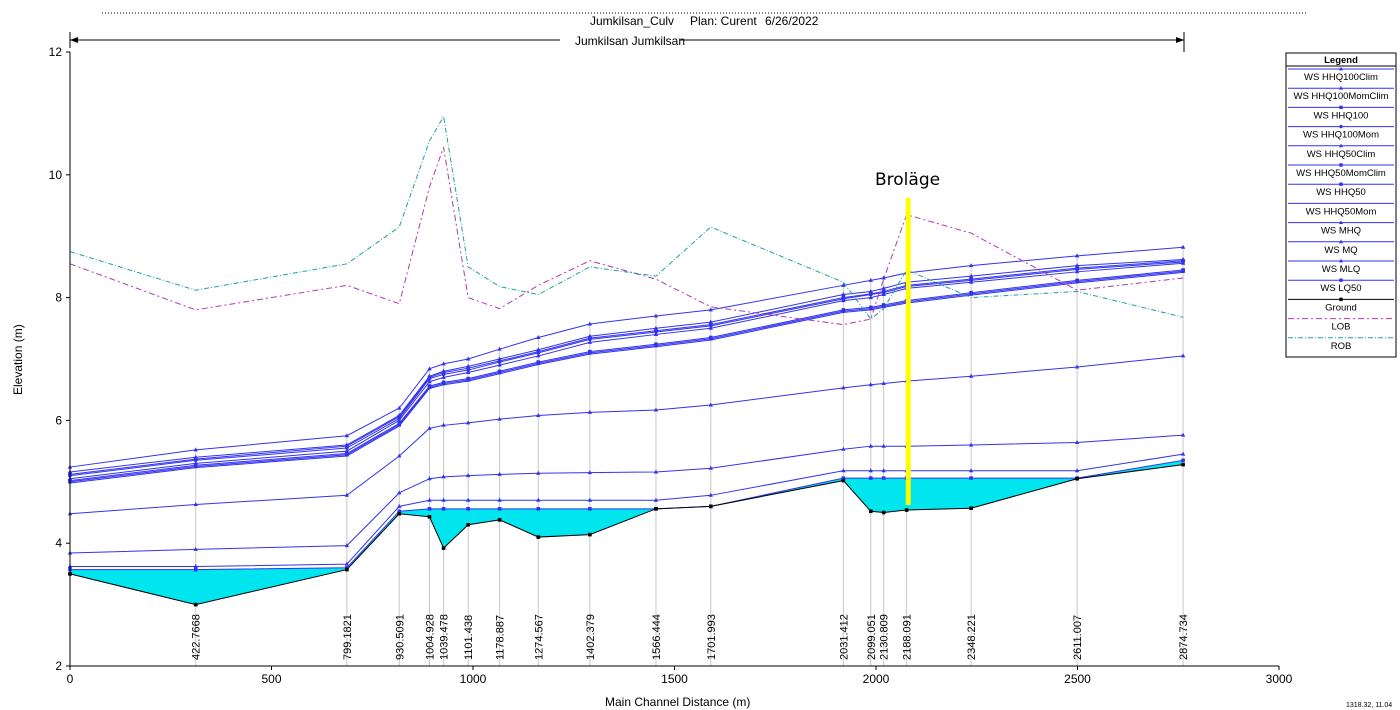  I want to click on station-label: 1178.887, so click(501, 637).